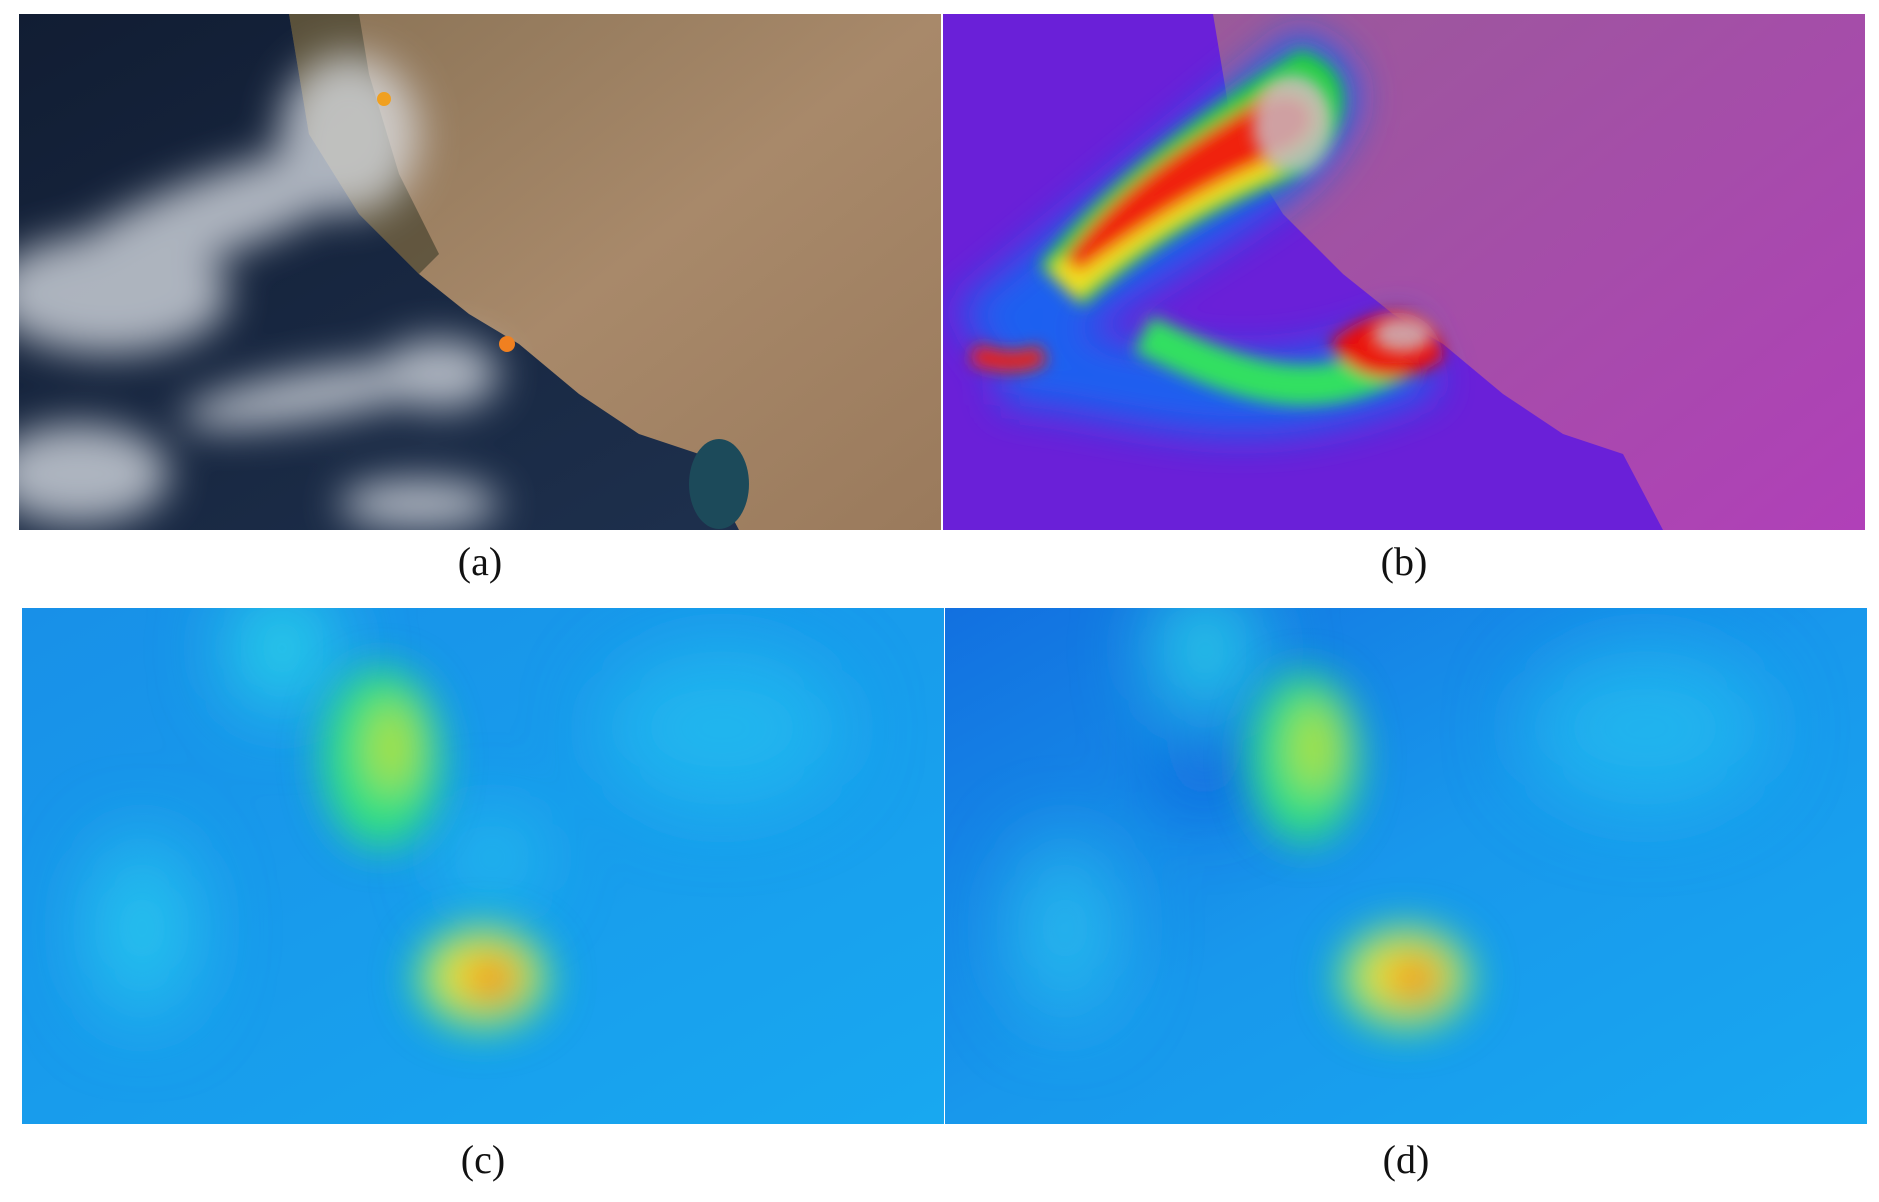 Image resolution: width=1879 pixels, height=1202 pixels. I want to click on panel-label: (a), so click(480, 561).